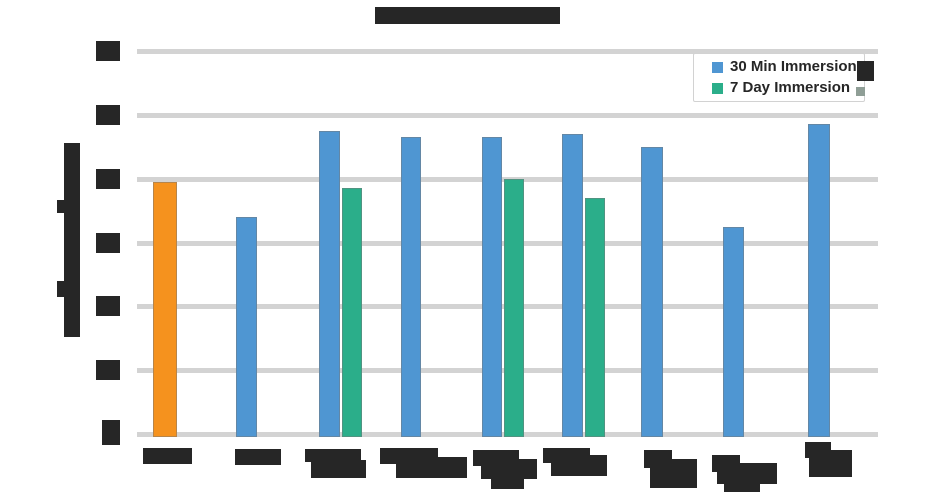  Describe the element at coordinates (717, 67) in the screenshot. I see `legend-swatch-blue` at that location.